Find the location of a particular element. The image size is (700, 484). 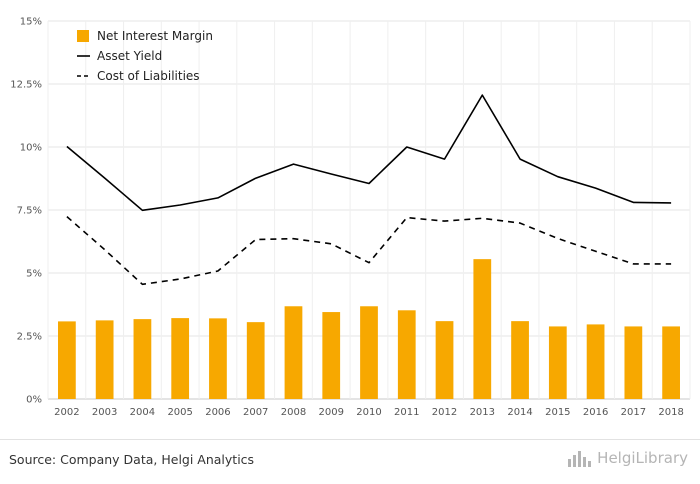

y-tick-label: 2.5% is located at coordinates (29, 337).